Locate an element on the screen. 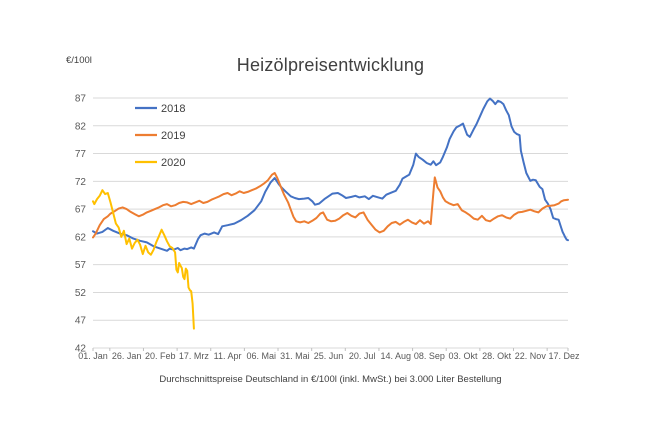 Image resolution: width=650 pixels, height=439 pixels. chart-title: Heizölpreisentwicklung is located at coordinates (330, 65).